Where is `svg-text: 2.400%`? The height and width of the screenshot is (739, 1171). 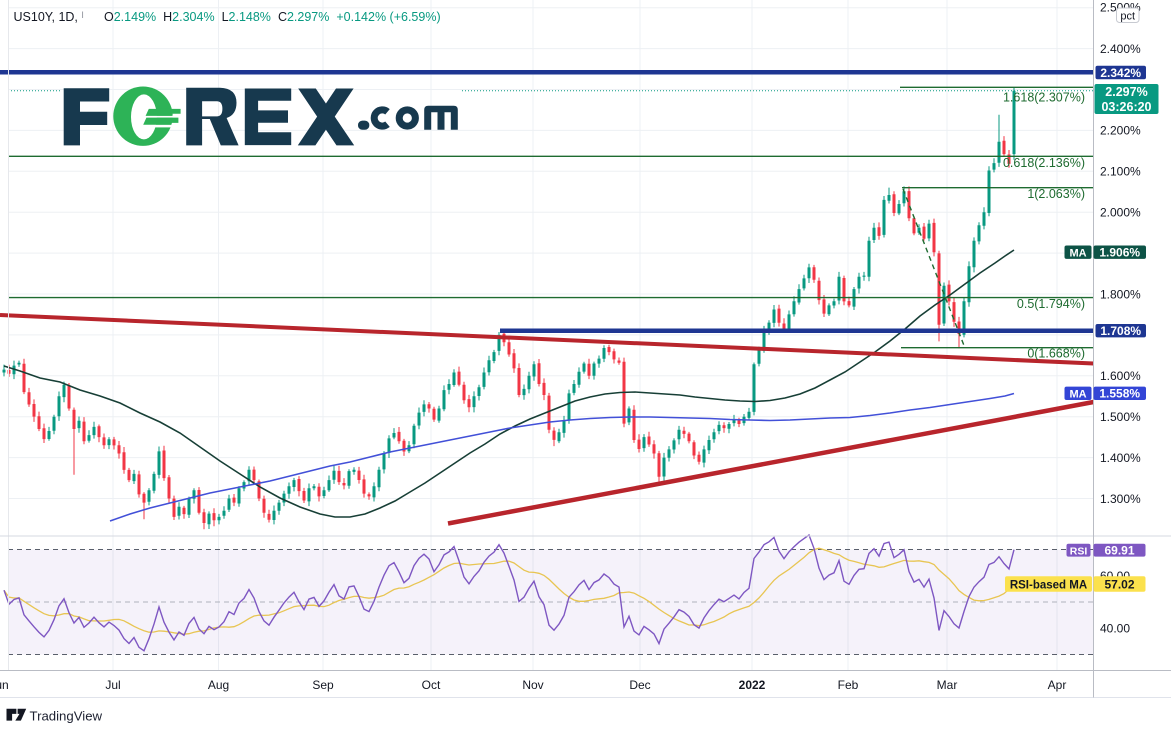
svg-text: 2.400% is located at coordinates (1120, 49).